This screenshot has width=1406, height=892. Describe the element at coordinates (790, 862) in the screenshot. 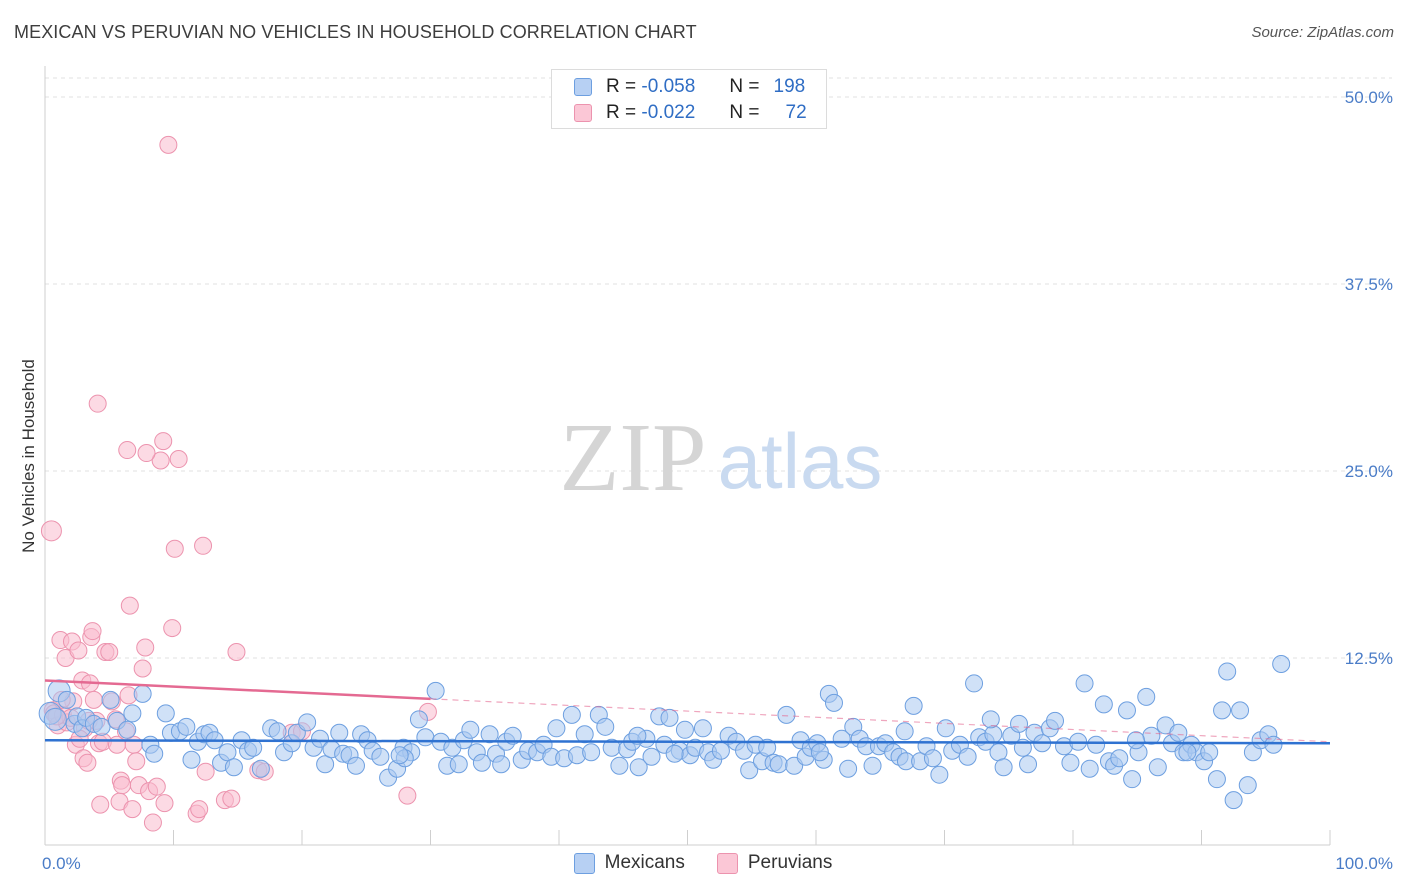

I see `peruvians-legend-label: Peruvians` at that location.